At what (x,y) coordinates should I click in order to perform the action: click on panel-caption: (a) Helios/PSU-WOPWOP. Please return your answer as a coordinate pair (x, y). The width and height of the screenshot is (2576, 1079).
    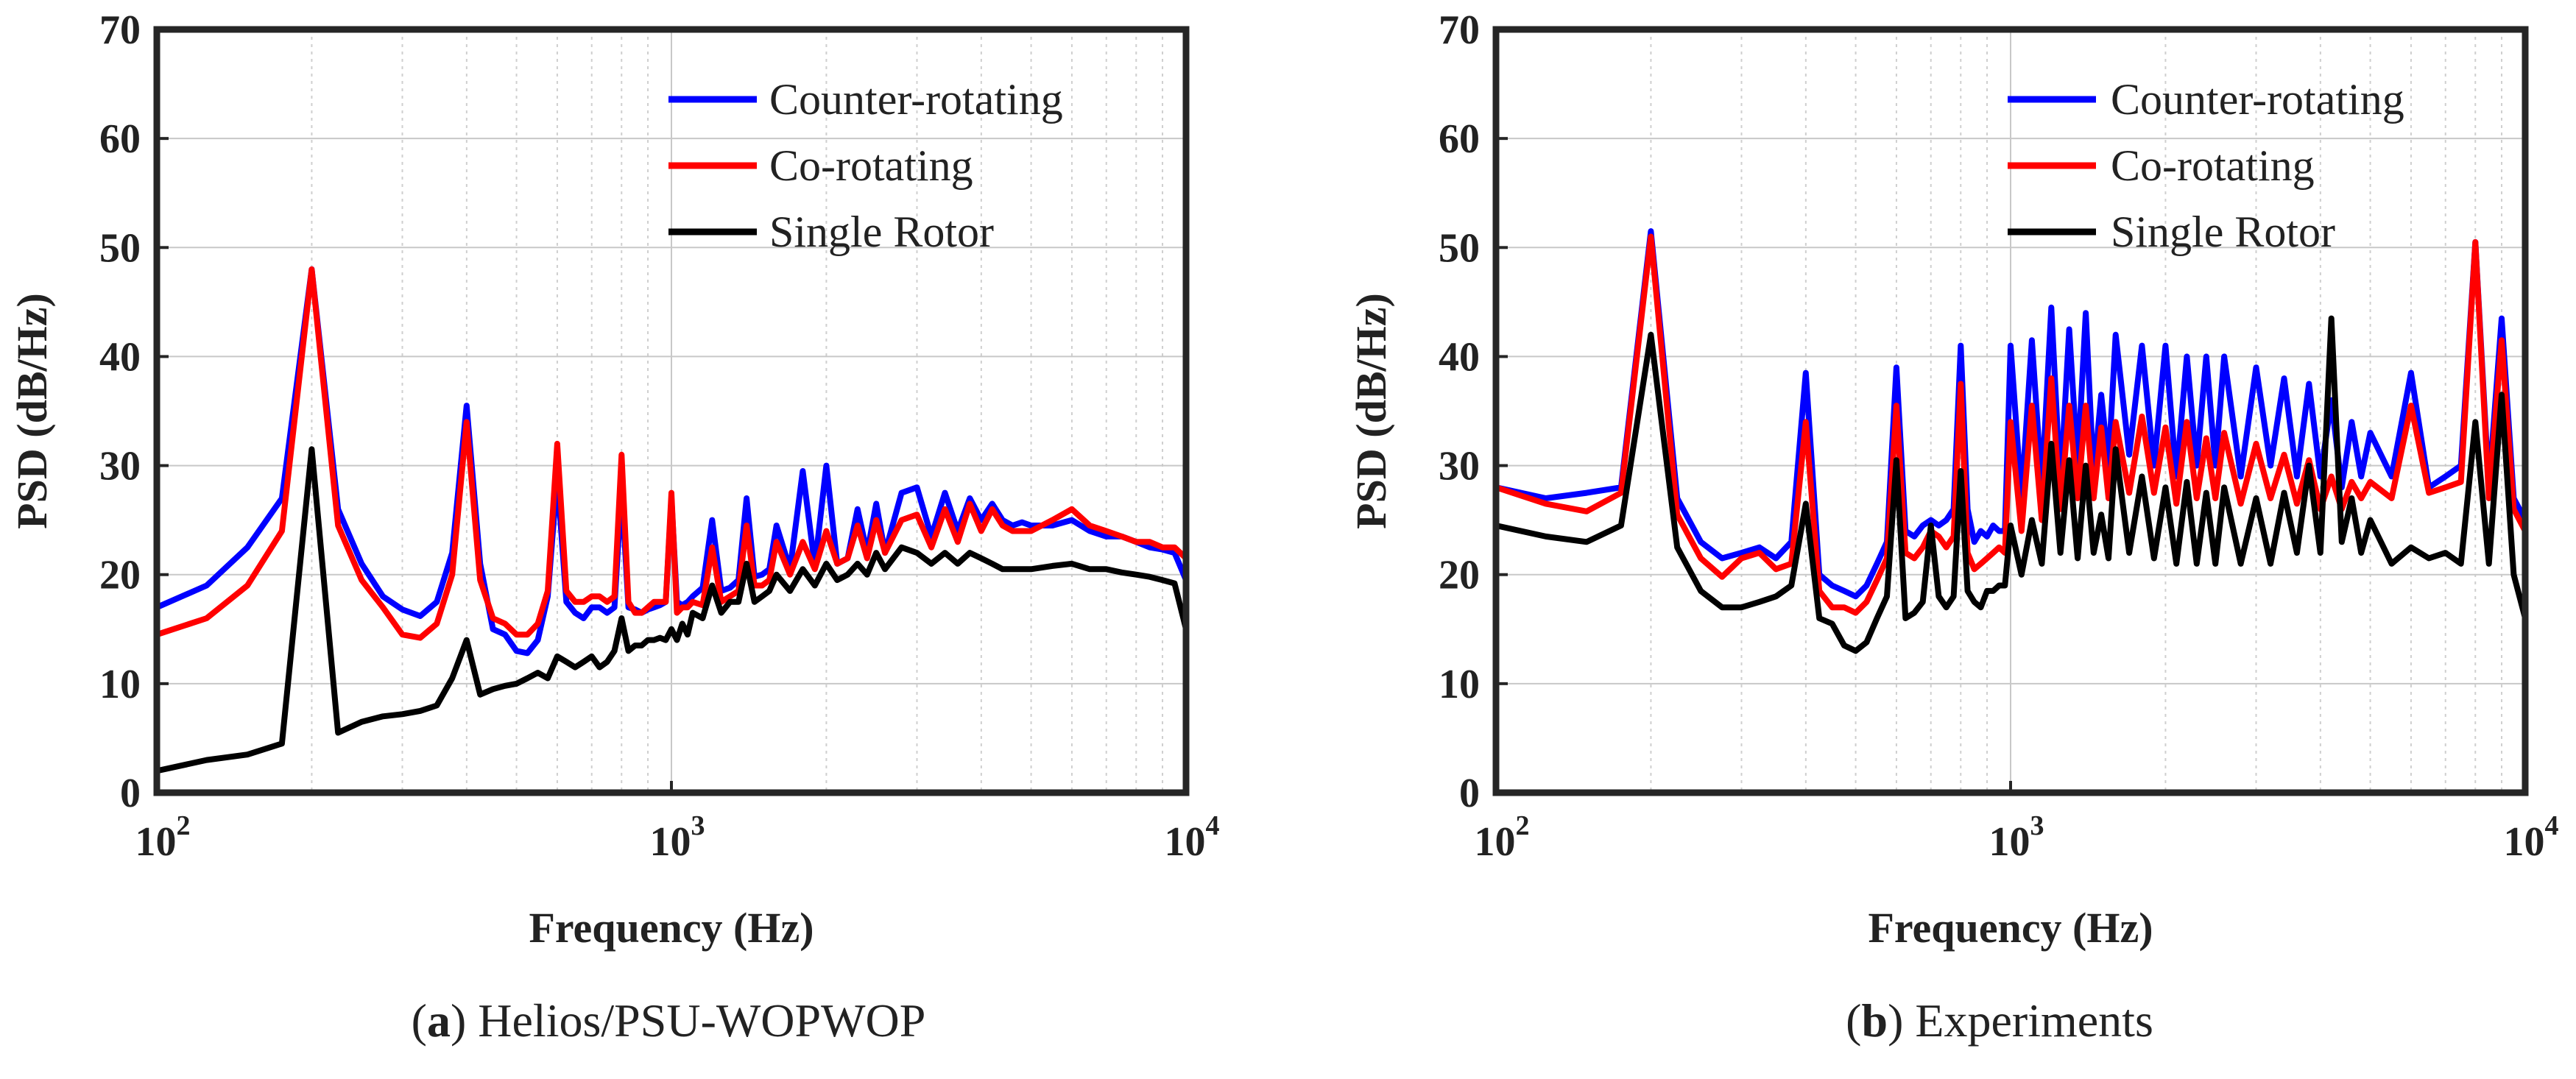
    Looking at the image, I should click on (669, 1020).